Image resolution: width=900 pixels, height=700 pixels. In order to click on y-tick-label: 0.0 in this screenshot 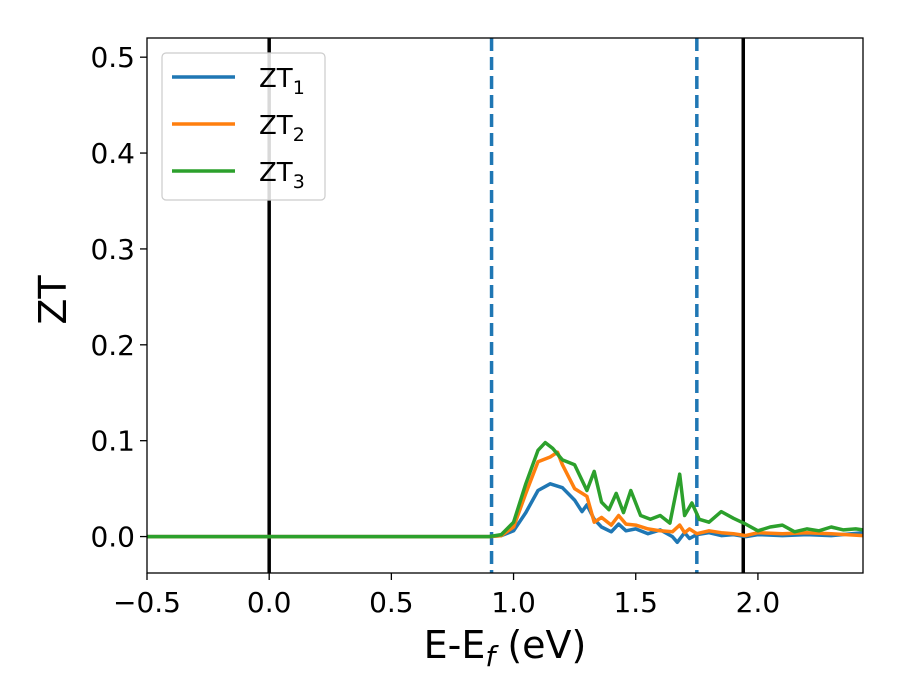, I will do `click(112, 537)`.